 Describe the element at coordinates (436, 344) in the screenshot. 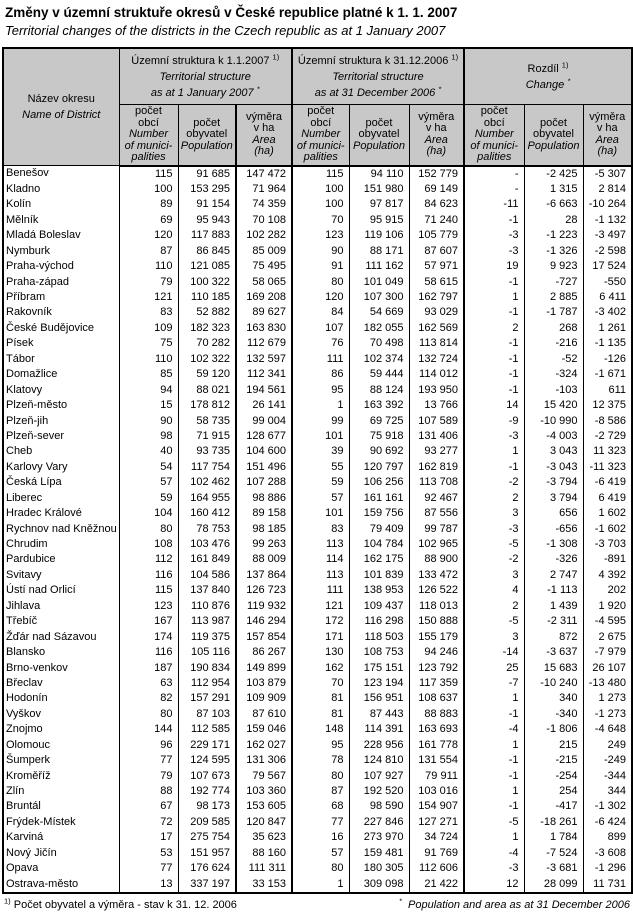

I see `value-cell: 113 814` at that location.